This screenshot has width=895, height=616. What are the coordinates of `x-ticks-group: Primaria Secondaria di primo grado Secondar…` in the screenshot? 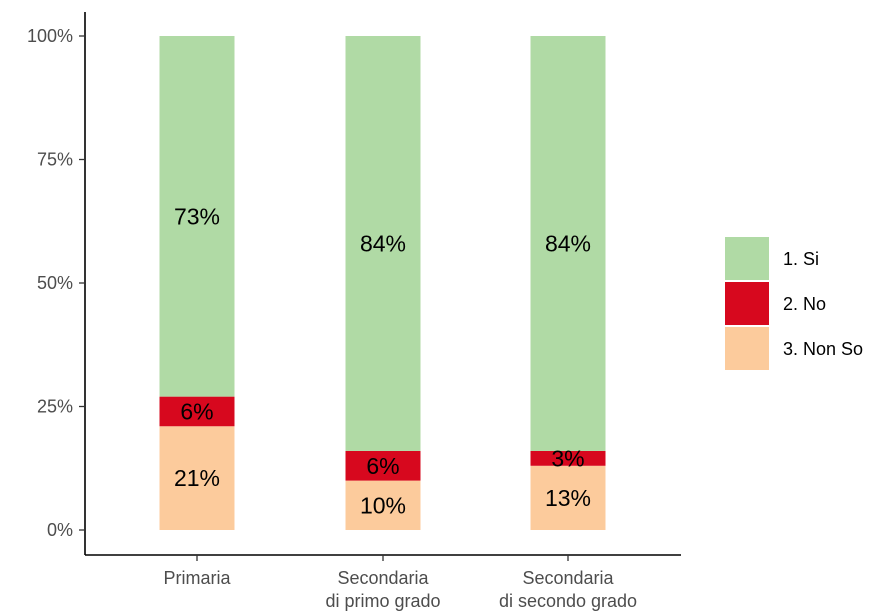 It's located at (400, 583).